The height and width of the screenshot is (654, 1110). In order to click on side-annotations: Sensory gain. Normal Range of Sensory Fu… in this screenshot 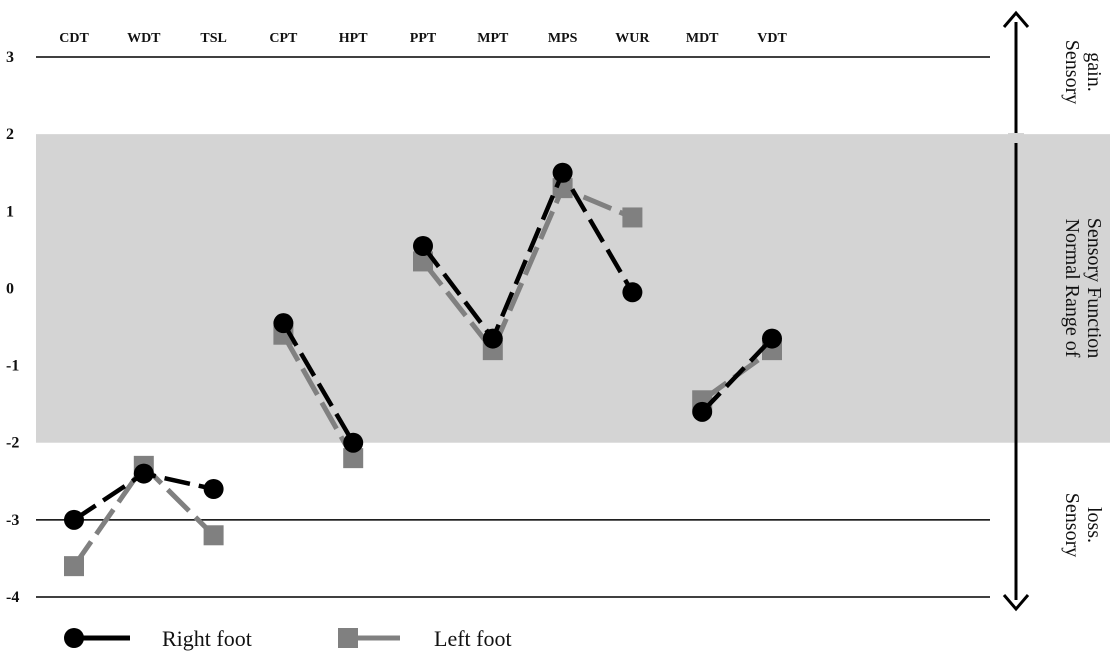, I will do `click(1053, 311)`.